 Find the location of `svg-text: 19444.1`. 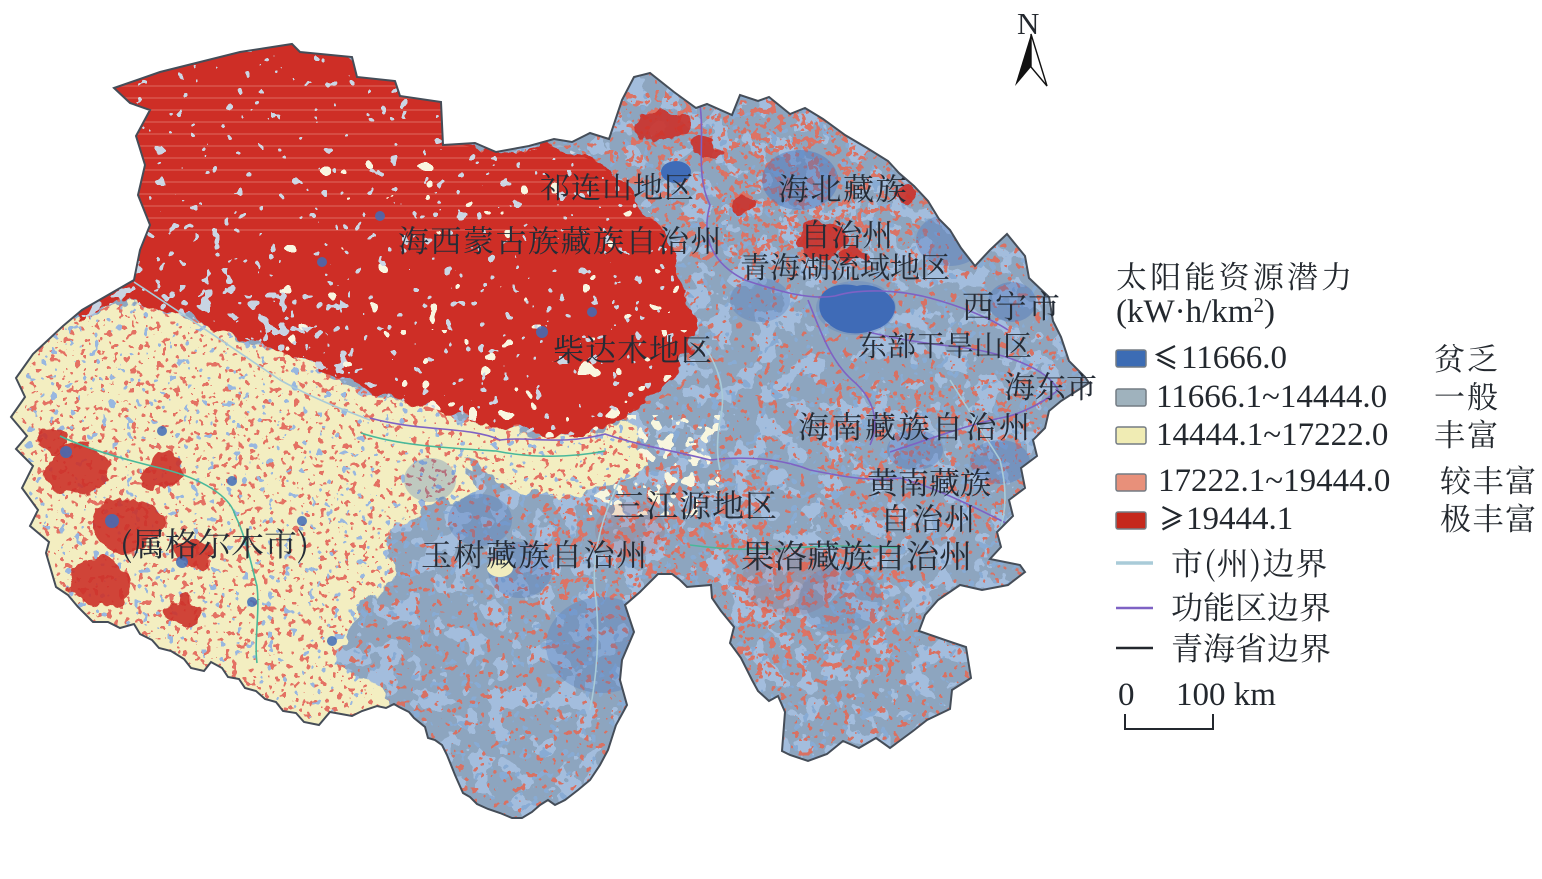

svg-text: 19444.1 is located at coordinates (1239, 519).